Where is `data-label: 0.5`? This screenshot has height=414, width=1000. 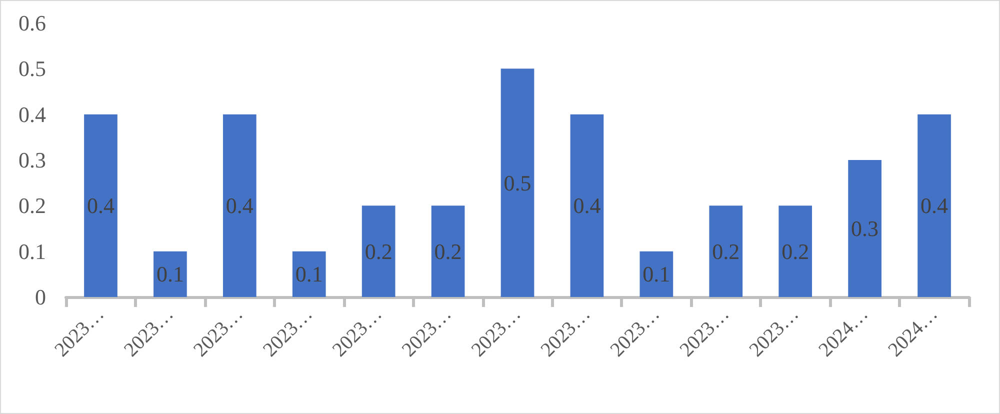 data-label: 0.5 is located at coordinates (518, 183).